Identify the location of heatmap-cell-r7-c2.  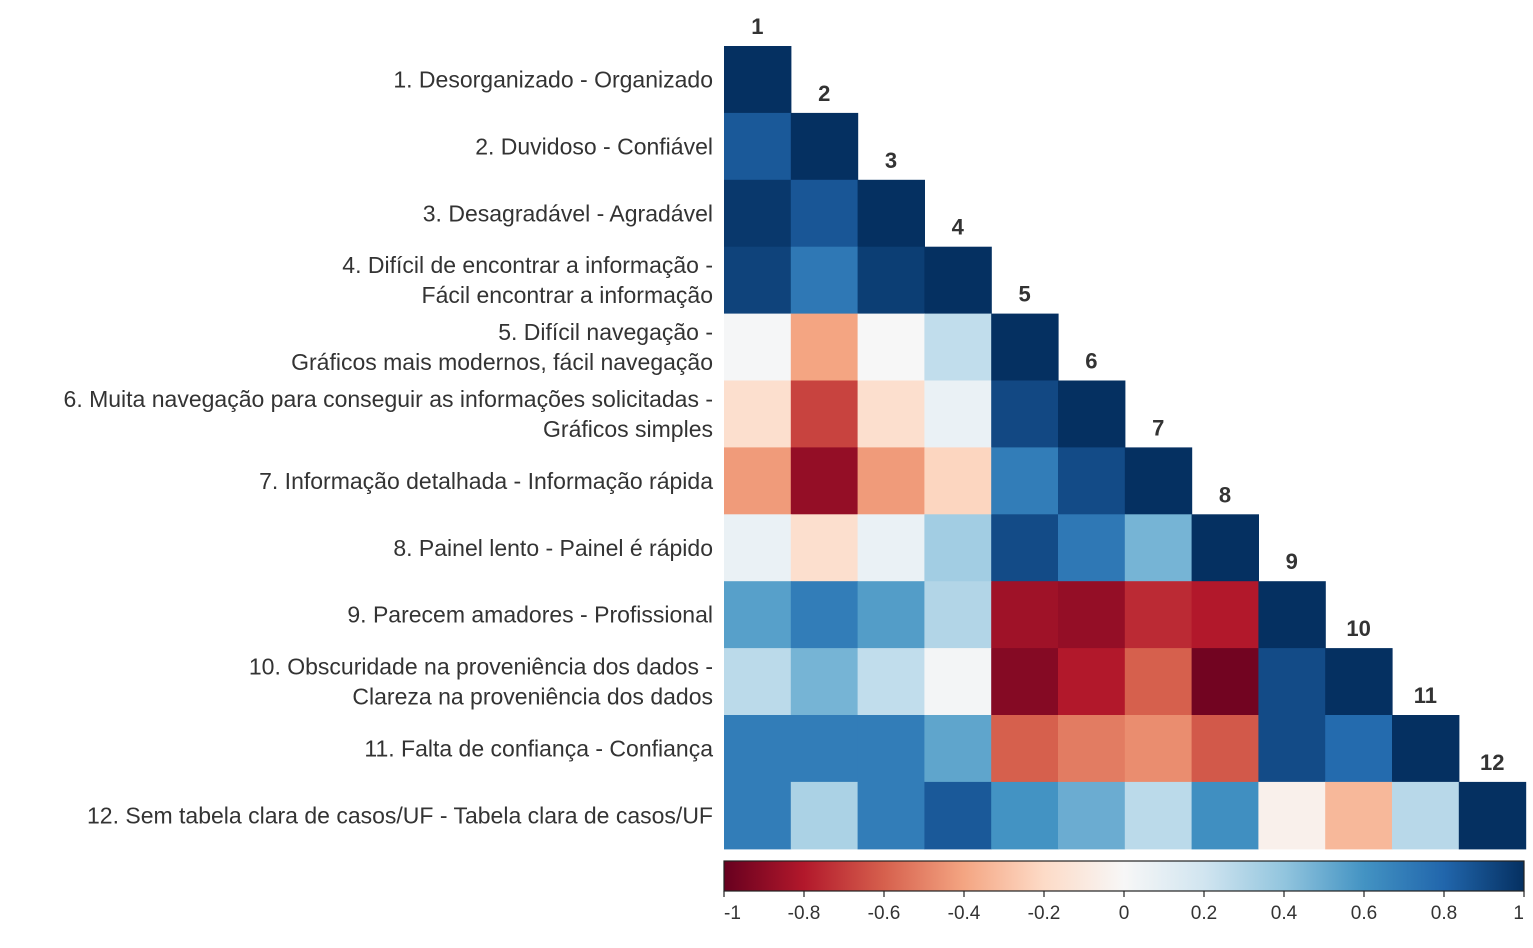
(824, 481).